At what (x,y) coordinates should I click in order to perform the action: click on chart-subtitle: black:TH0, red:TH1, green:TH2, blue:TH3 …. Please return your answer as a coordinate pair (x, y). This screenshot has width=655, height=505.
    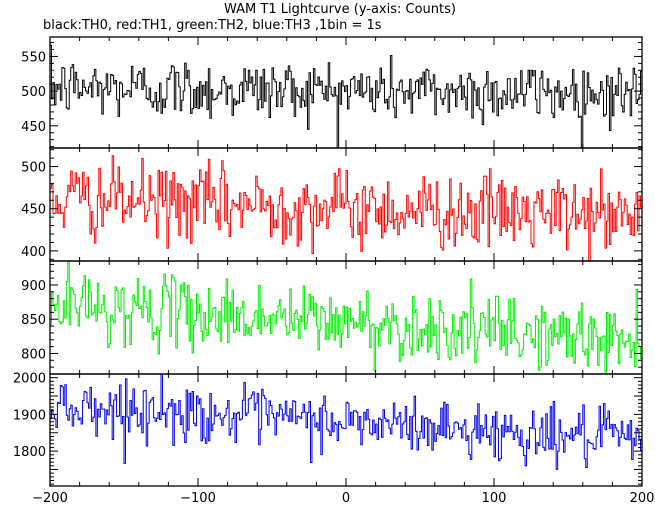
    Looking at the image, I should click on (212, 25).